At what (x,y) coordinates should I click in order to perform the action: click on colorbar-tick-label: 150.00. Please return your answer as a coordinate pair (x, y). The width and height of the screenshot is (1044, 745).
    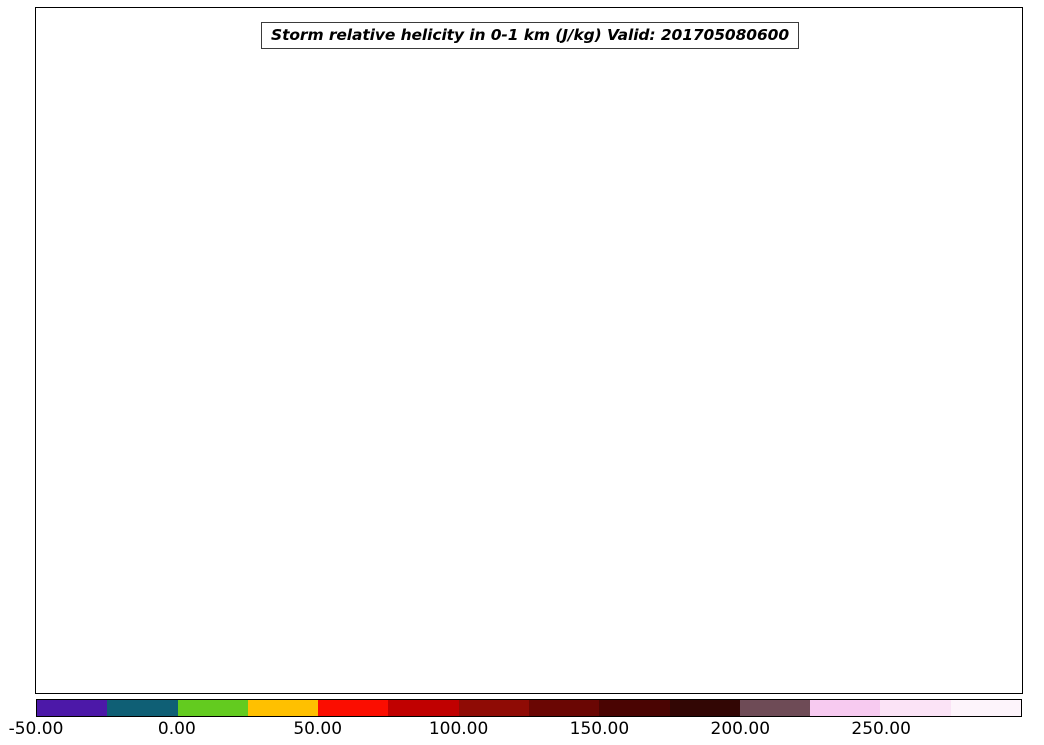
    Looking at the image, I should click on (599, 729).